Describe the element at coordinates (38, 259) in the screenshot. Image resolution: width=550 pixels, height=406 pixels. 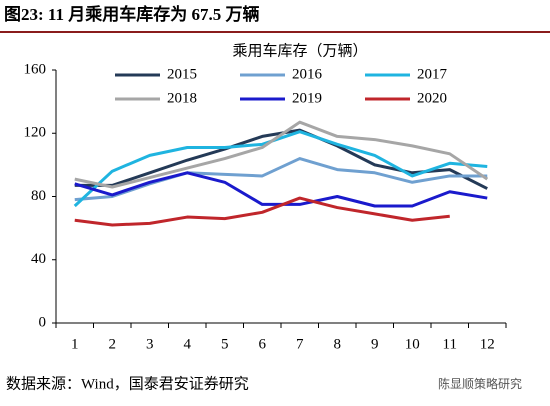
I see `y-tick-label: 40` at that location.